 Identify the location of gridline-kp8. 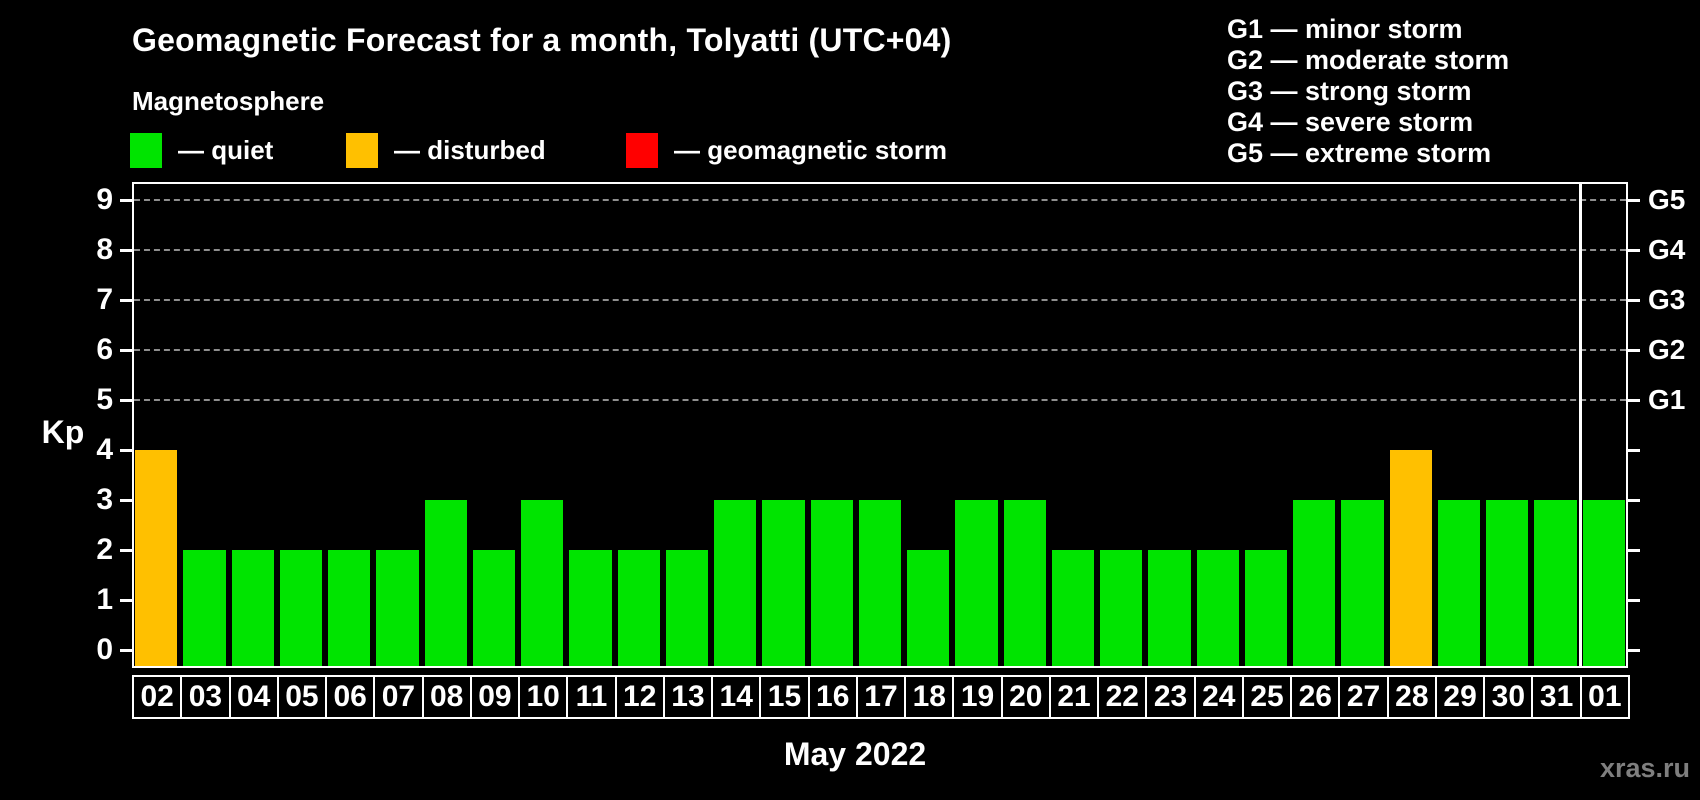
(880, 250).